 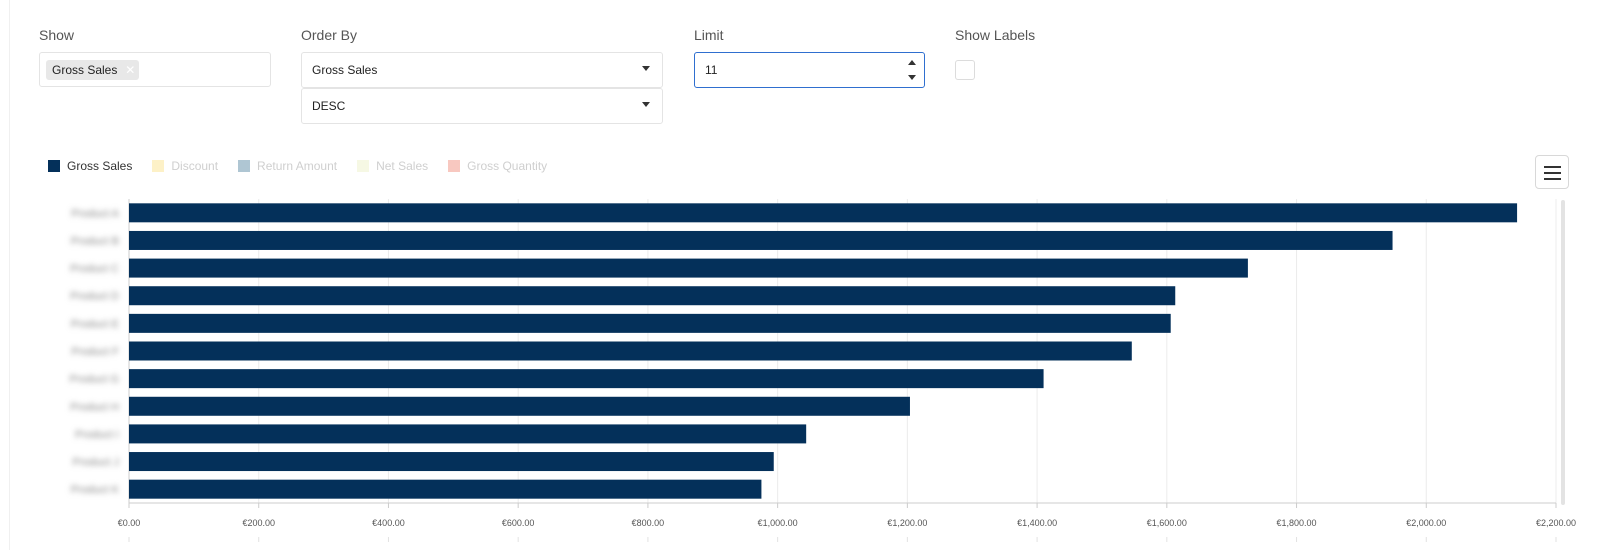 What do you see at coordinates (95, 490) in the screenshot?
I see `y-category-label: Product K` at bounding box center [95, 490].